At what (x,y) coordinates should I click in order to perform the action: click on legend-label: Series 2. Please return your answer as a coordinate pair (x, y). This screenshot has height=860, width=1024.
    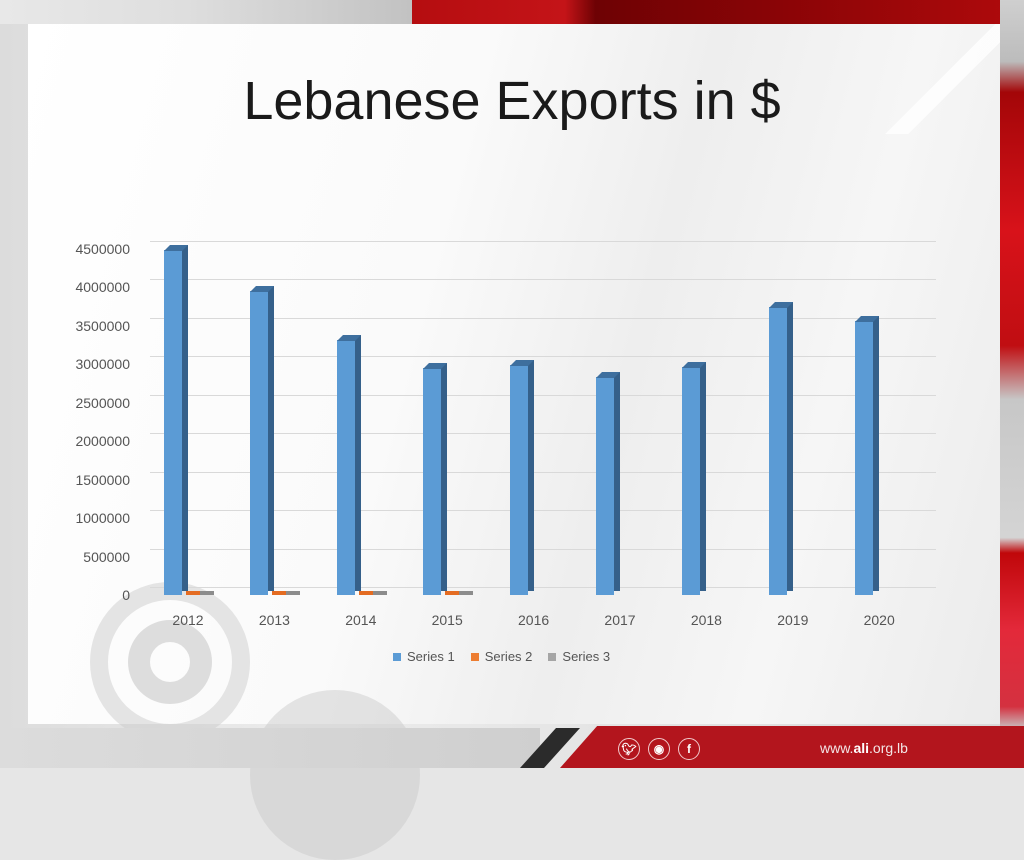
    Looking at the image, I should click on (508, 656).